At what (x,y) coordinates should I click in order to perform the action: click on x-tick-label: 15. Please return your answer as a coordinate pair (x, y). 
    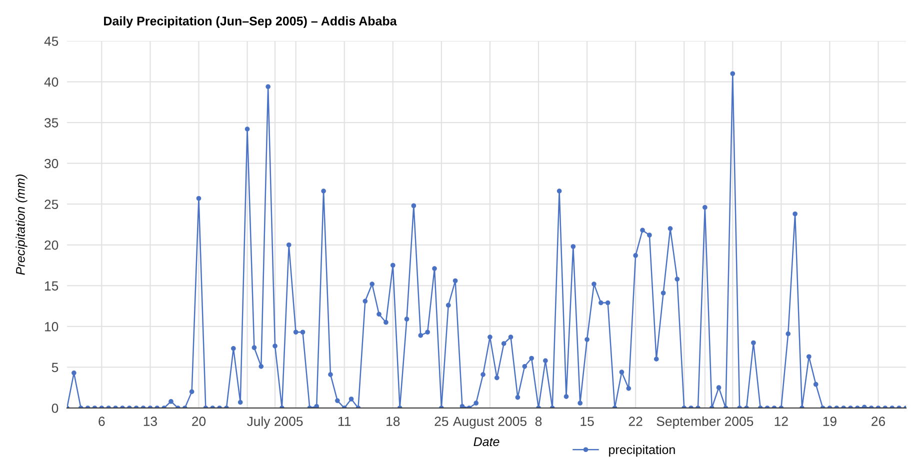
    Looking at the image, I should click on (587, 421).